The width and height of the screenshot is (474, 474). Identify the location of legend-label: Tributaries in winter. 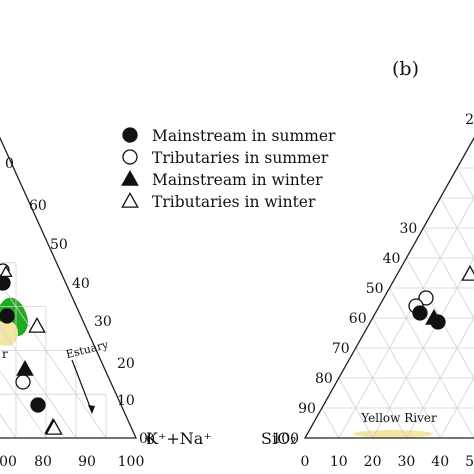
(234, 202).